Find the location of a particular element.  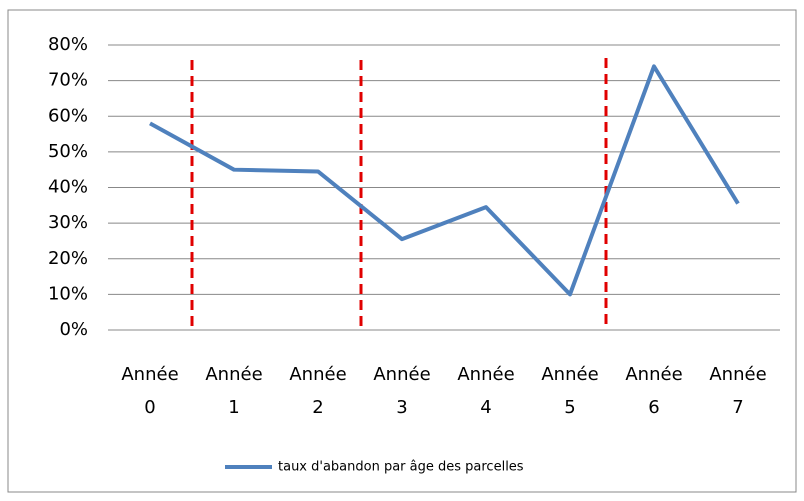

y-tick-label: 80% is located at coordinates (68, 44).